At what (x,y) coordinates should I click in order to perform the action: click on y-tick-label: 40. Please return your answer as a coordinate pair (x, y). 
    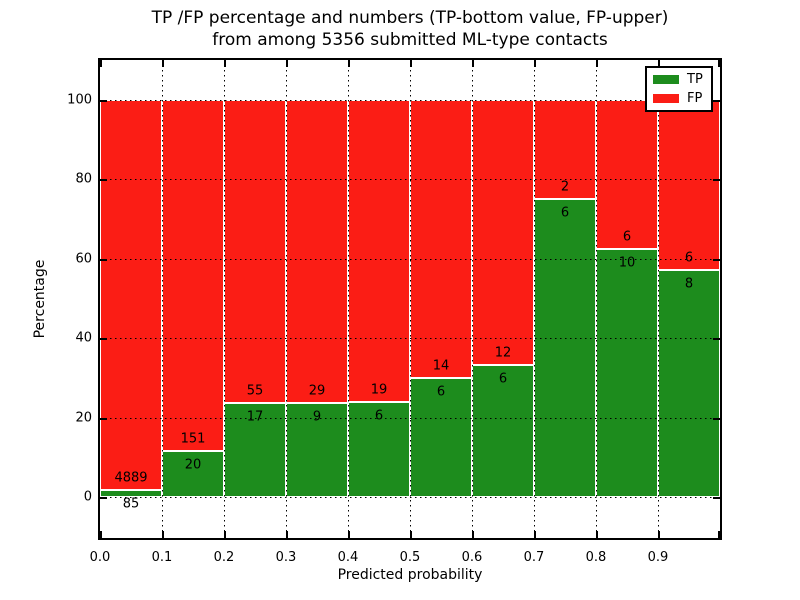
    Looking at the image, I should click on (83, 338).